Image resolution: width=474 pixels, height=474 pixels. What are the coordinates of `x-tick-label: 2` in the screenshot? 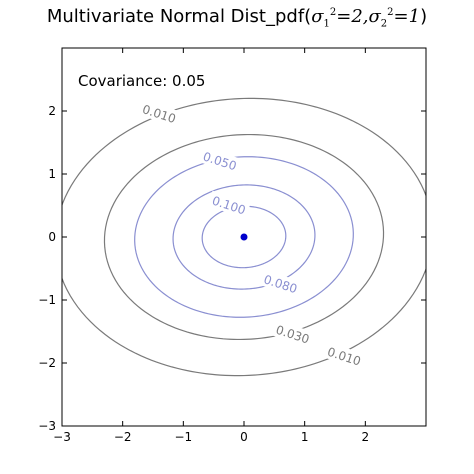 It's located at (366, 437).